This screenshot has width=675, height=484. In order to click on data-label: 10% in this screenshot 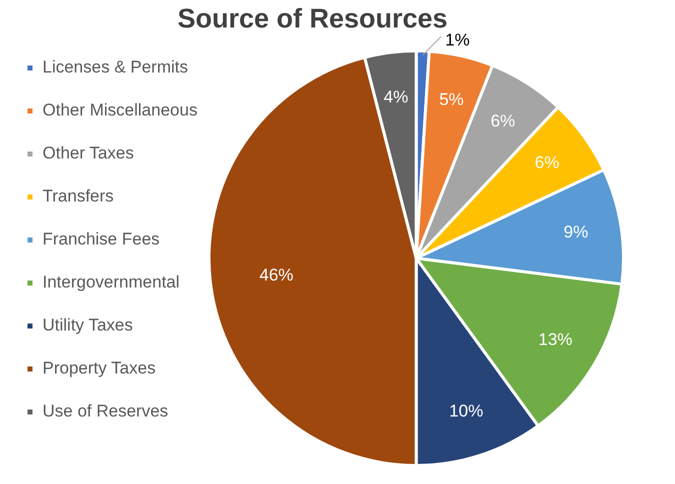, I will do `click(466, 411)`.